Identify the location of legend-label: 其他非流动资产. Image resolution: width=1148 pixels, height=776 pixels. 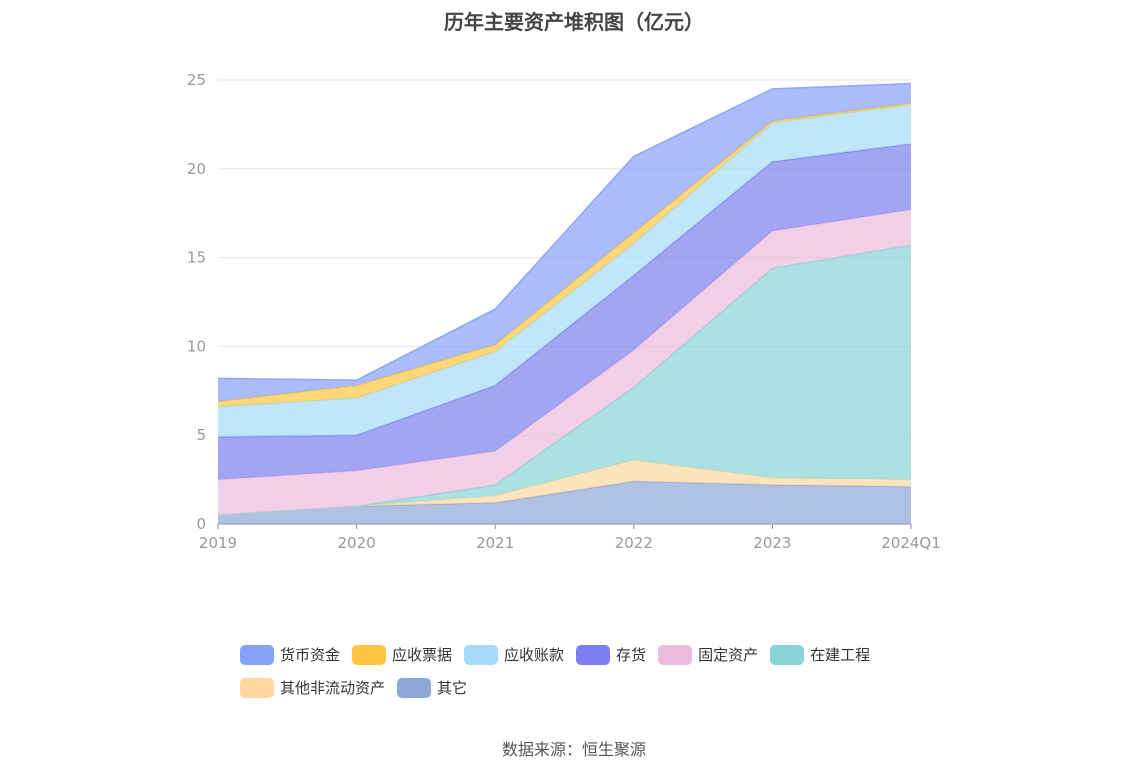
(333, 688).